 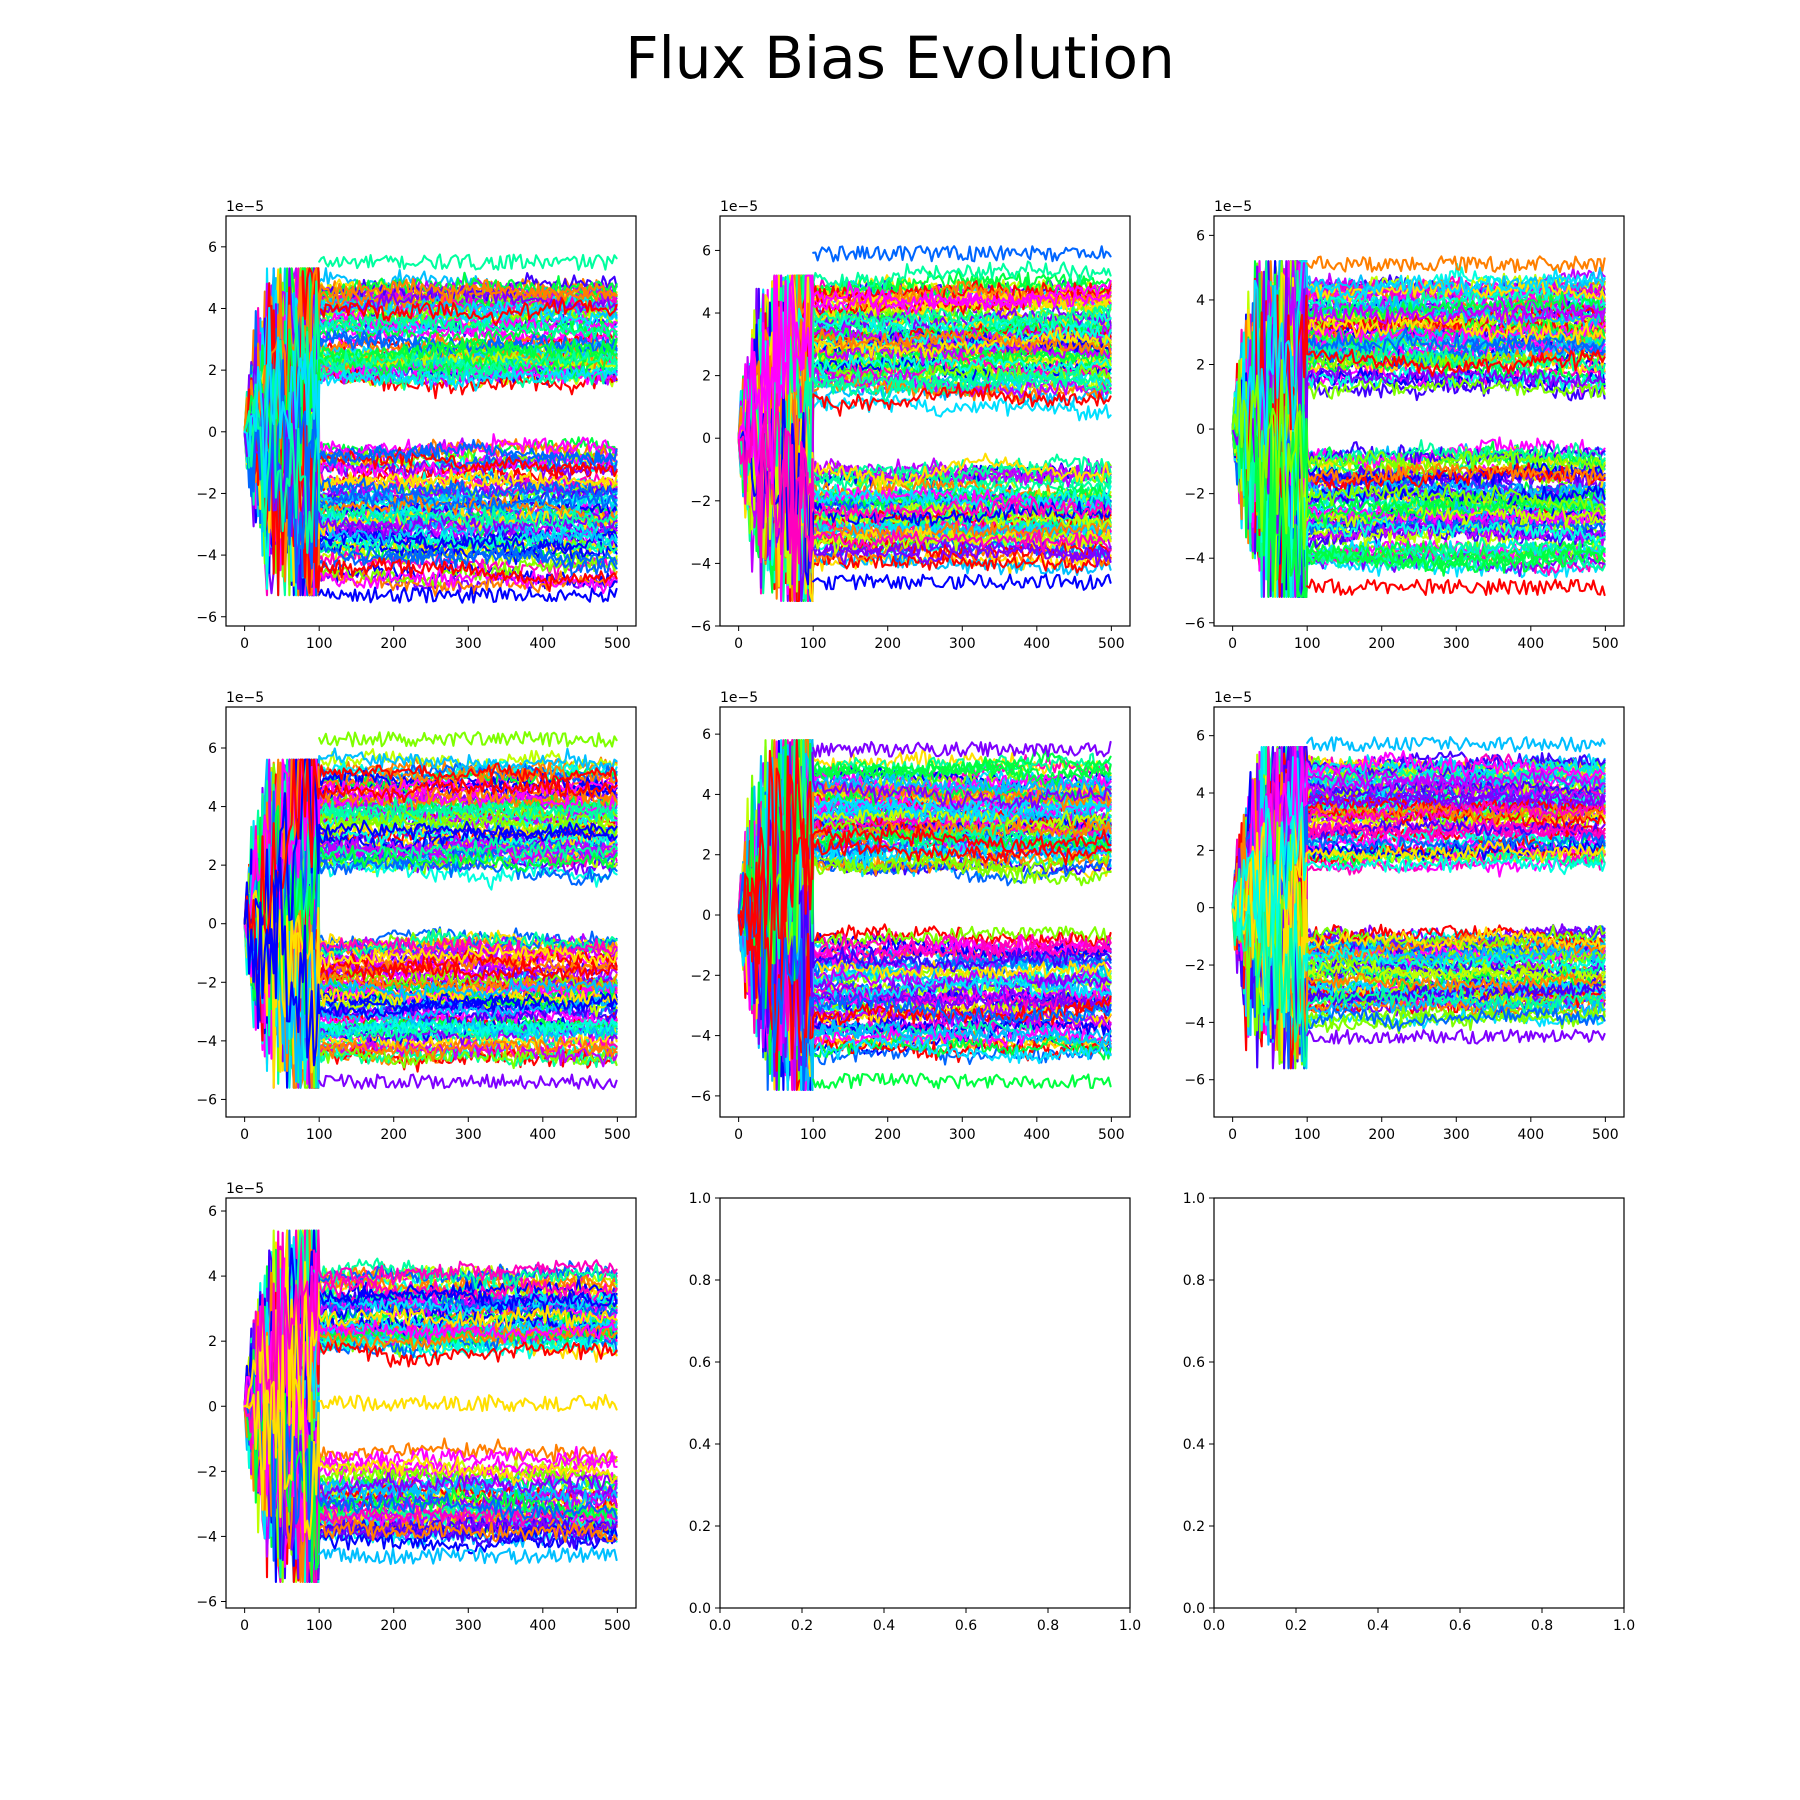 I want to click on y-tick-label: 0.2, so click(x=700, y=1527).